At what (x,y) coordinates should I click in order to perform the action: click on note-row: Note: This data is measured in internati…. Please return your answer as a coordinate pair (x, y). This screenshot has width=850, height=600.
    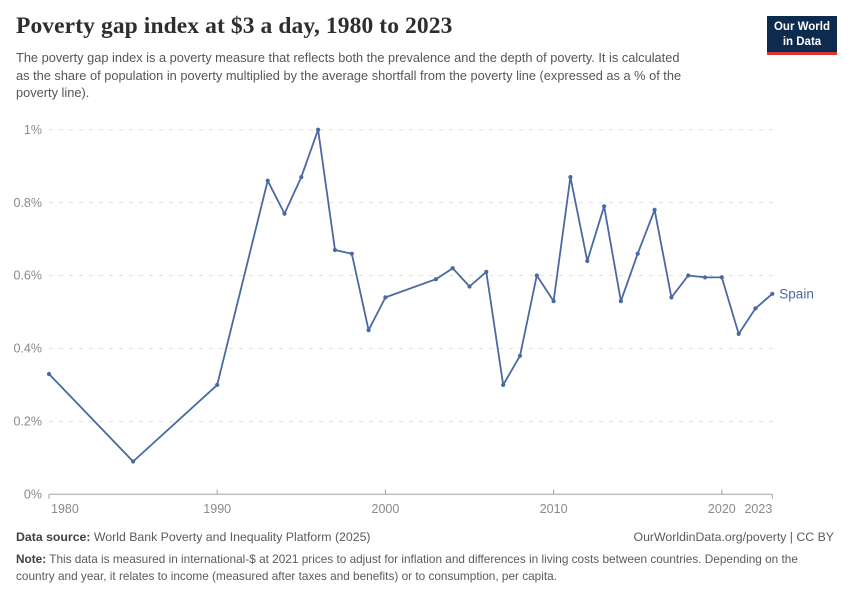
    Looking at the image, I should click on (425, 567).